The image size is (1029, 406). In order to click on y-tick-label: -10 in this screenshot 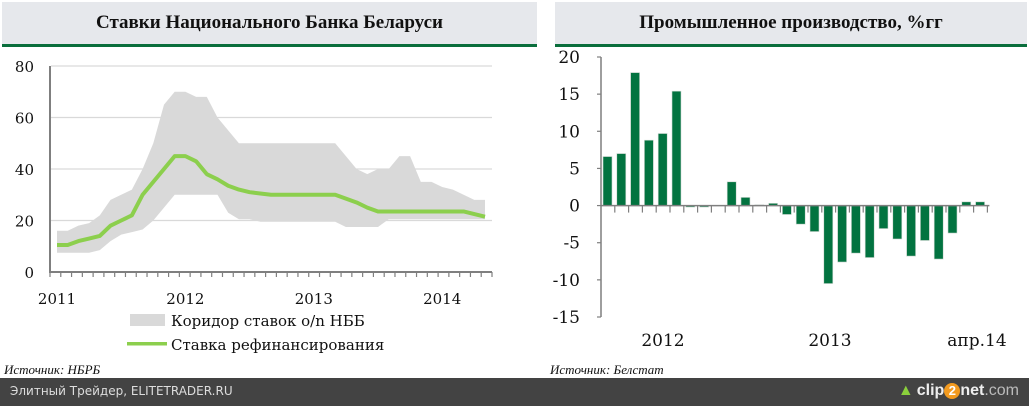, I will do `click(566, 281)`.